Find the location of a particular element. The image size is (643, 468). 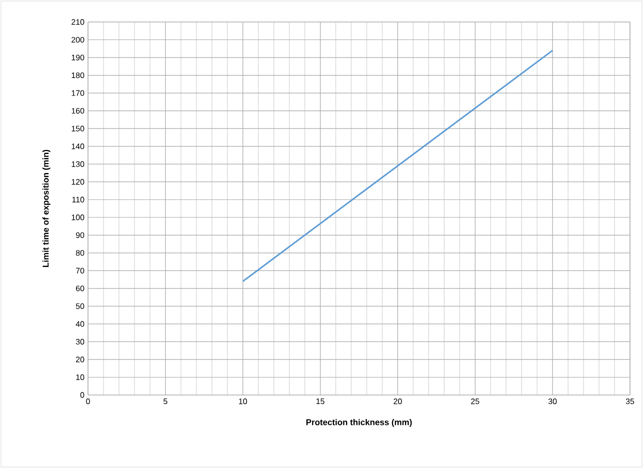

x-axis-title: Protection thickness (mm) is located at coordinates (359, 423).